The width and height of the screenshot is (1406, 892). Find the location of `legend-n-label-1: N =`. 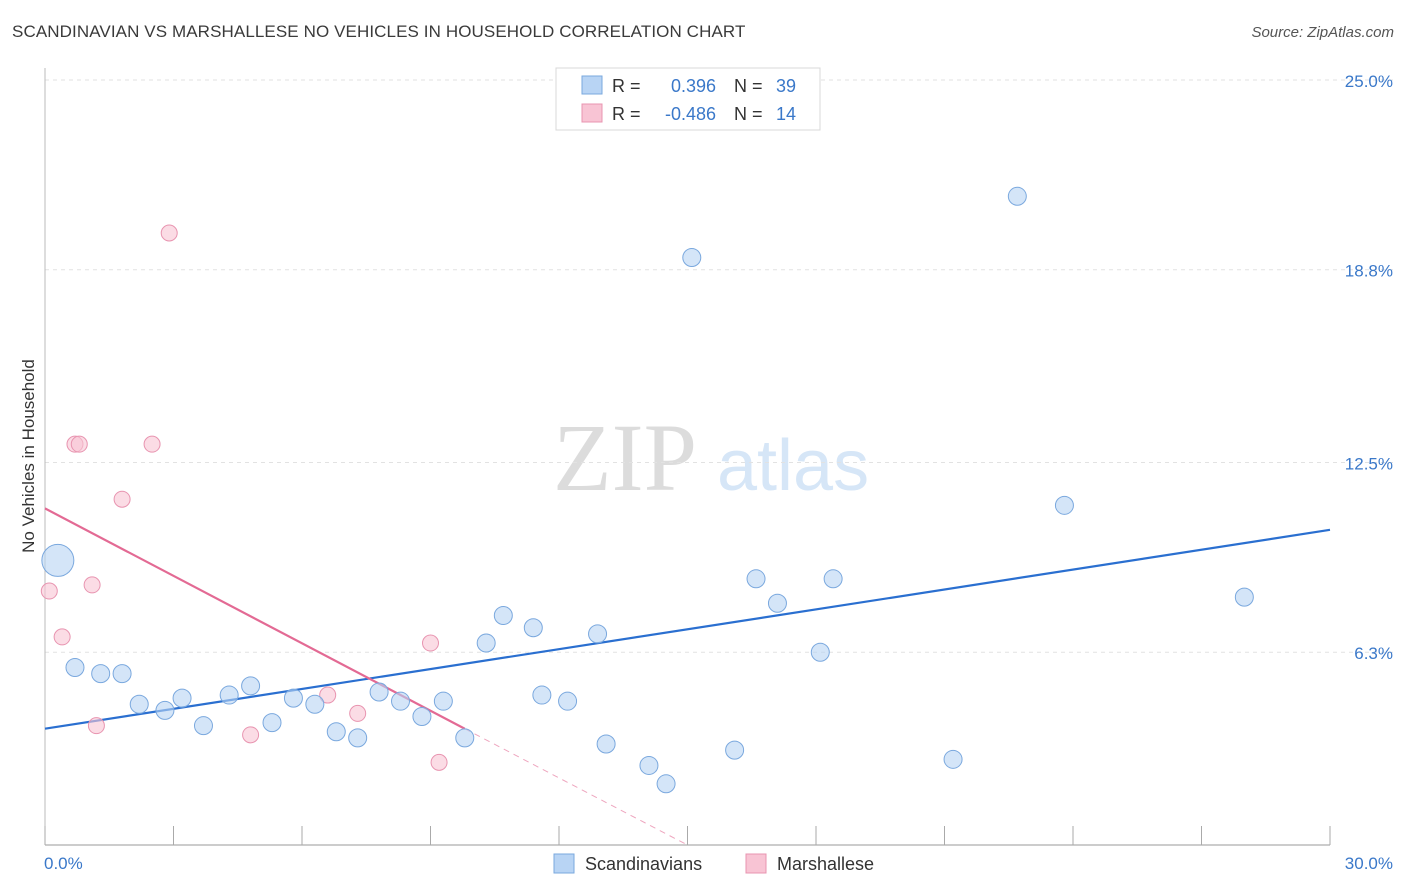

legend-n-label-1: N = is located at coordinates (748, 86).